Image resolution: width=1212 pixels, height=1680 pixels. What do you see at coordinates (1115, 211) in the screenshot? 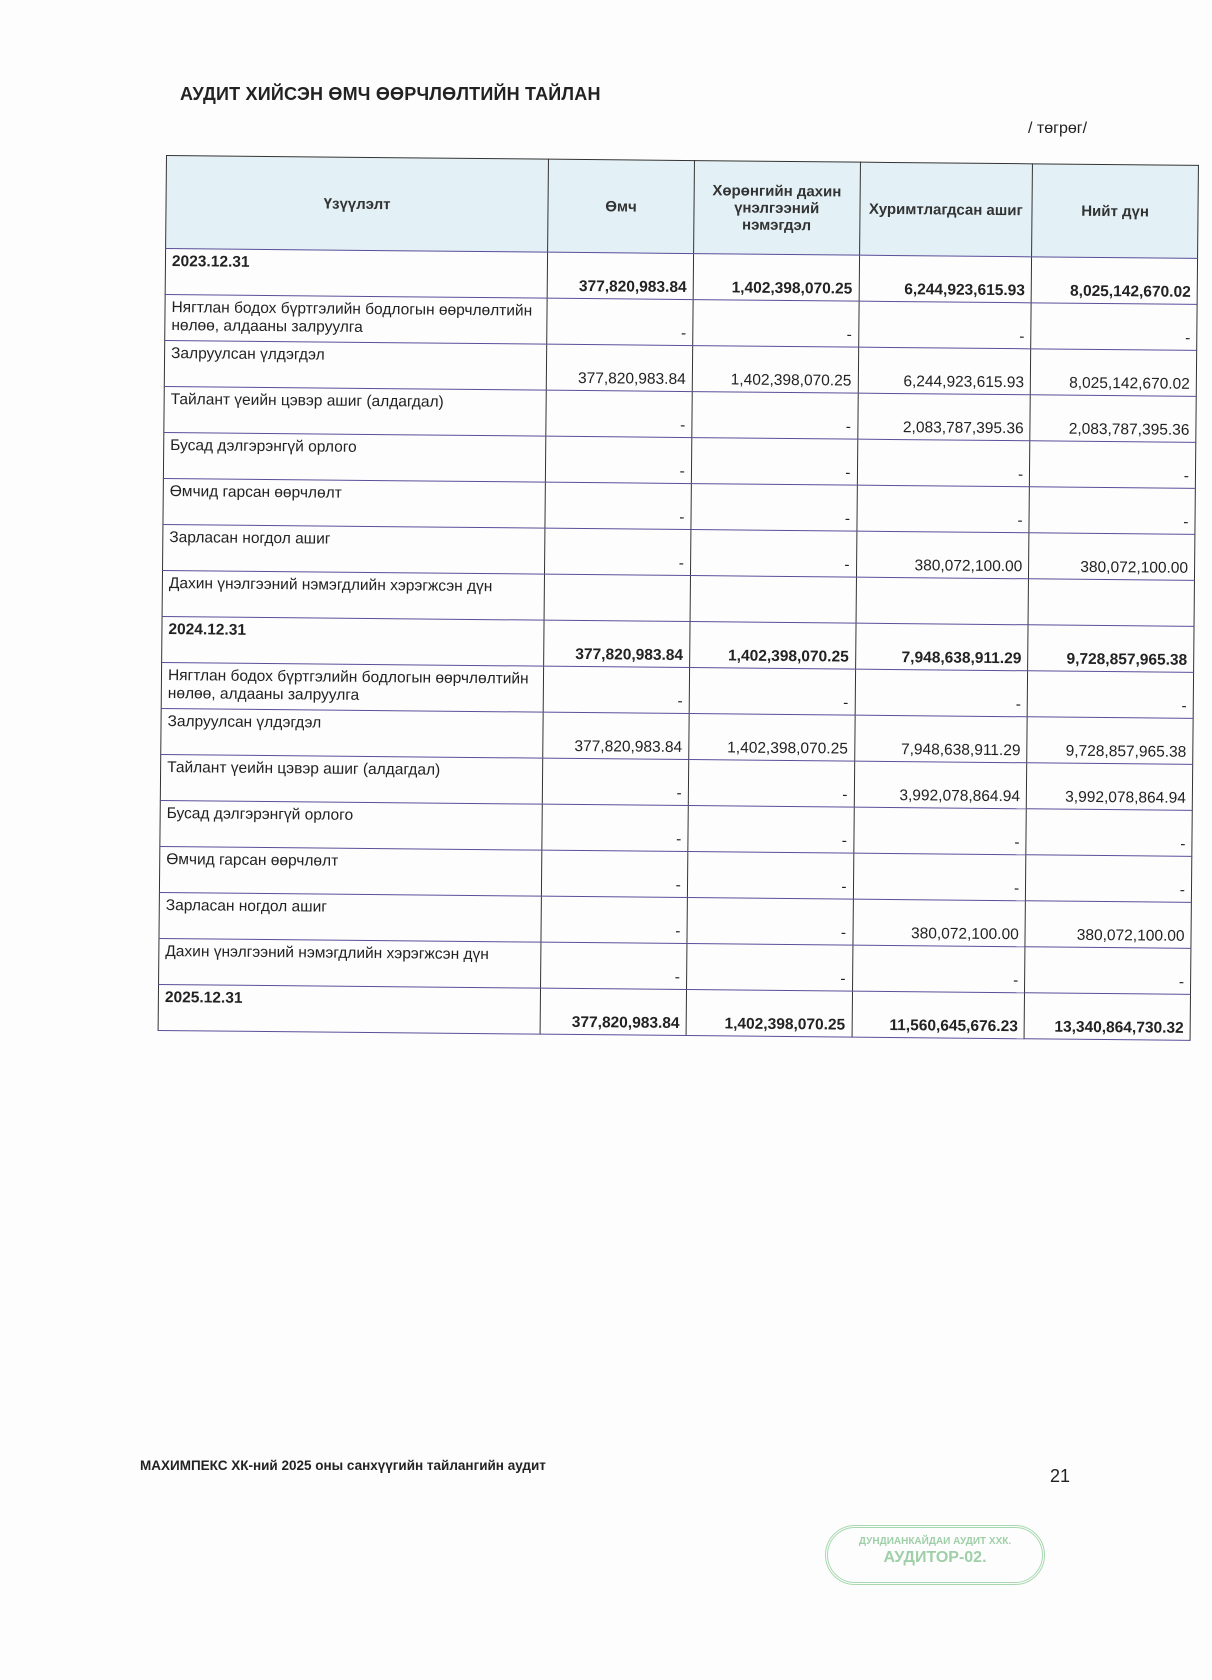
I see `col-header-total: Нийт дүн` at bounding box center [1115, 211].